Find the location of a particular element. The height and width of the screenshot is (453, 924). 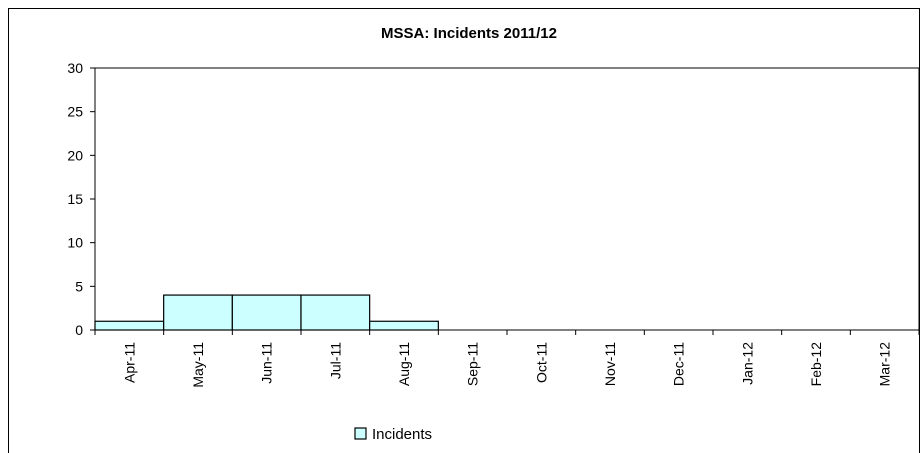

bars-group is located at coordinates (266, 312).